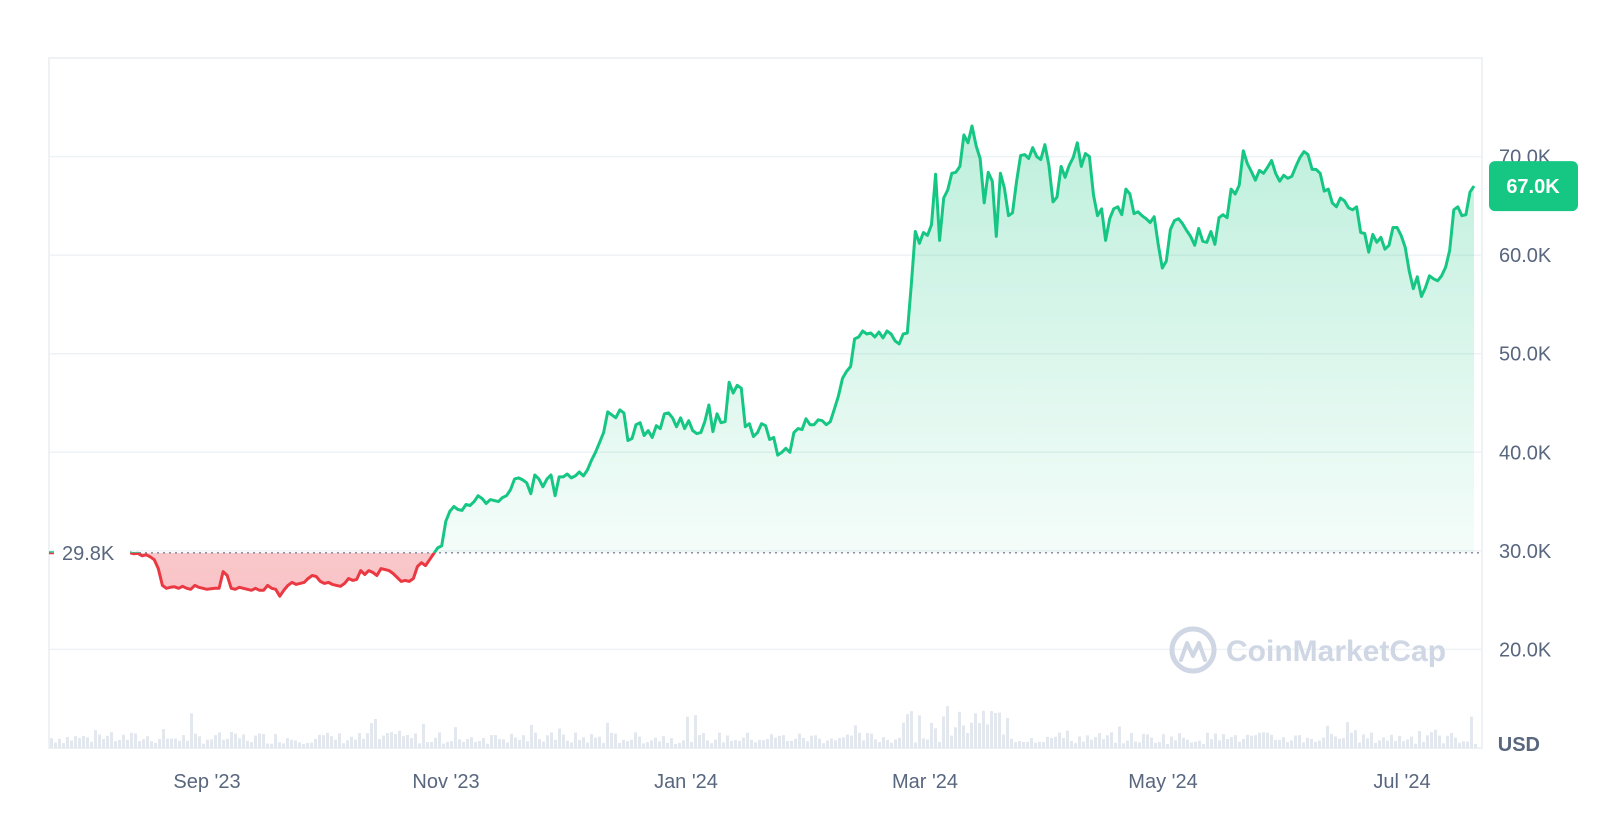 This screenshot has height=819, width=1605. Describe the element at coordinates (1162, 782) in the screenshot. I see `x-tick-label: May '24` at that location.